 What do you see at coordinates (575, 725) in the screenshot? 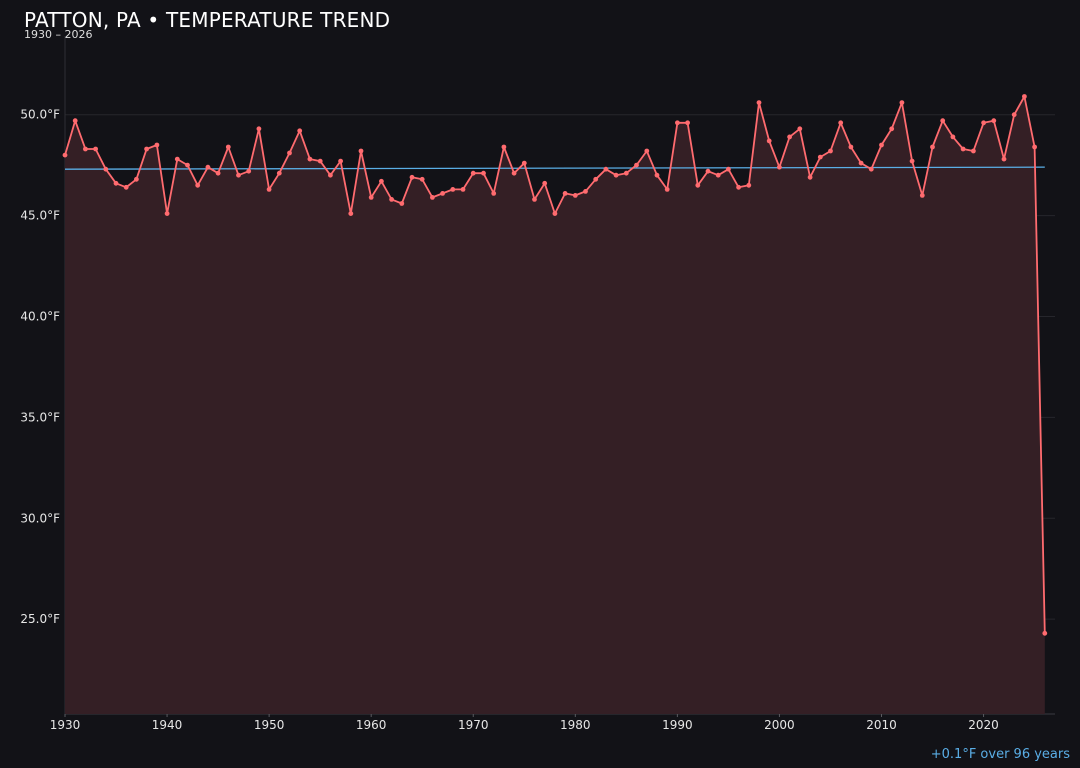
I see `x-tick-label: 1980` at bounding box center [575, 725].